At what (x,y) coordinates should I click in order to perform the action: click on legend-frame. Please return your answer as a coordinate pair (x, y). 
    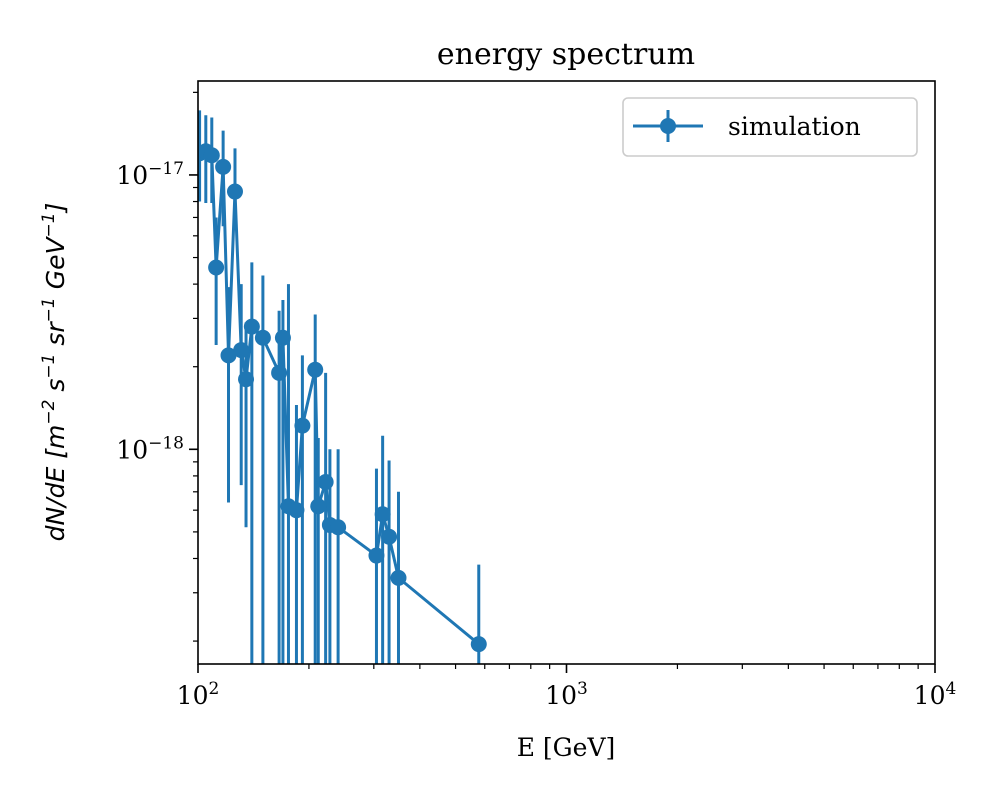
    Looking at the image, I should click on (770, 127).